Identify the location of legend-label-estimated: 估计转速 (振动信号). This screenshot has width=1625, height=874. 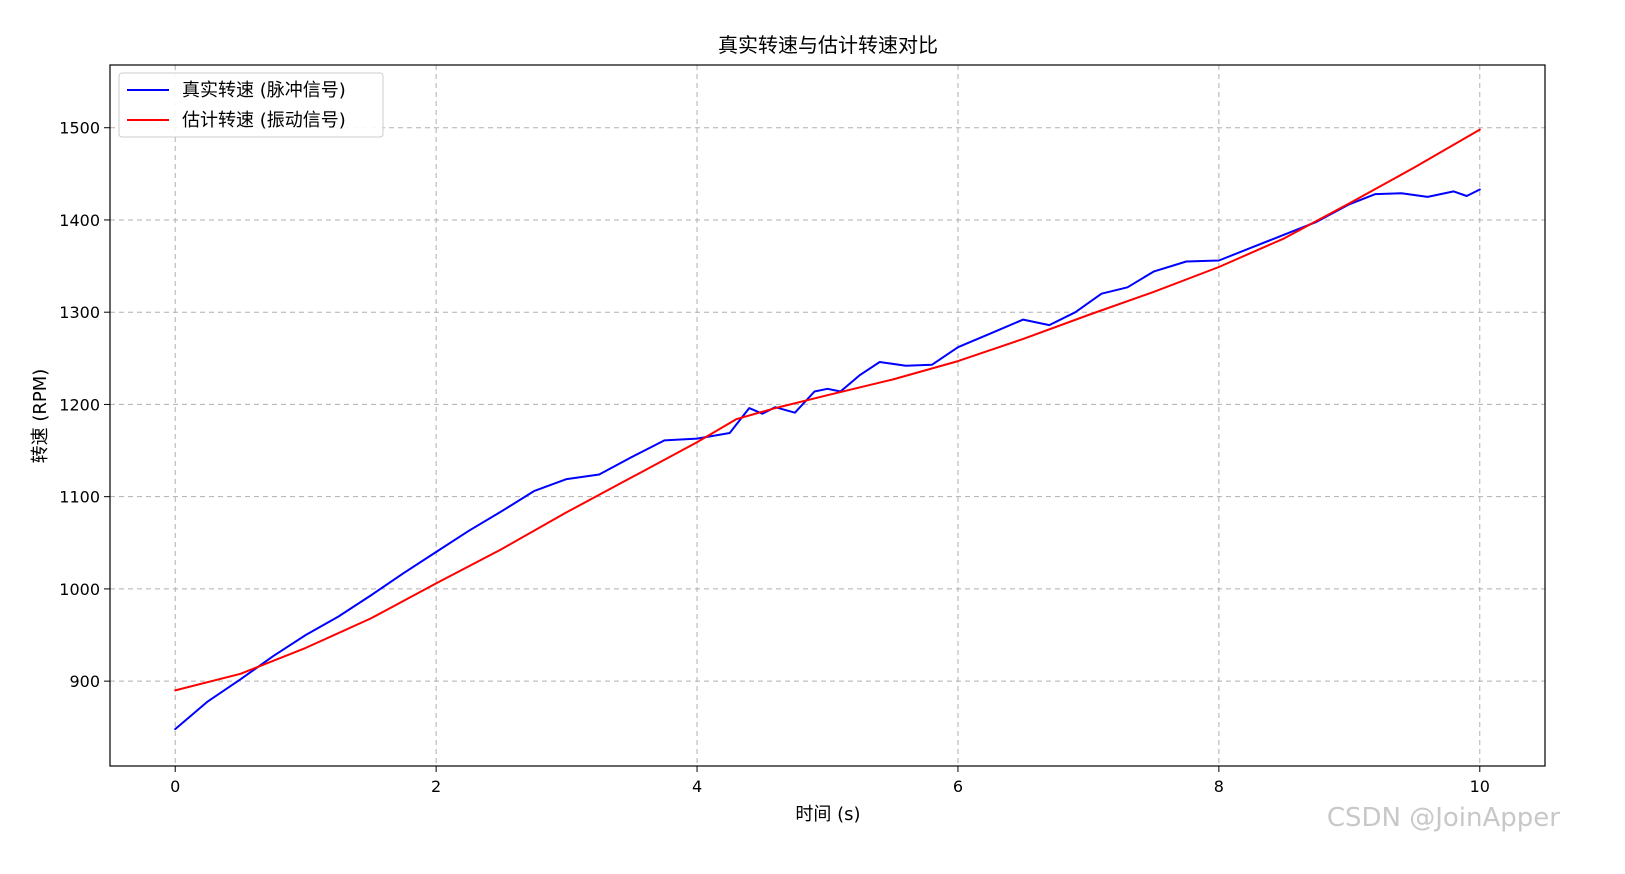
(264, 120).